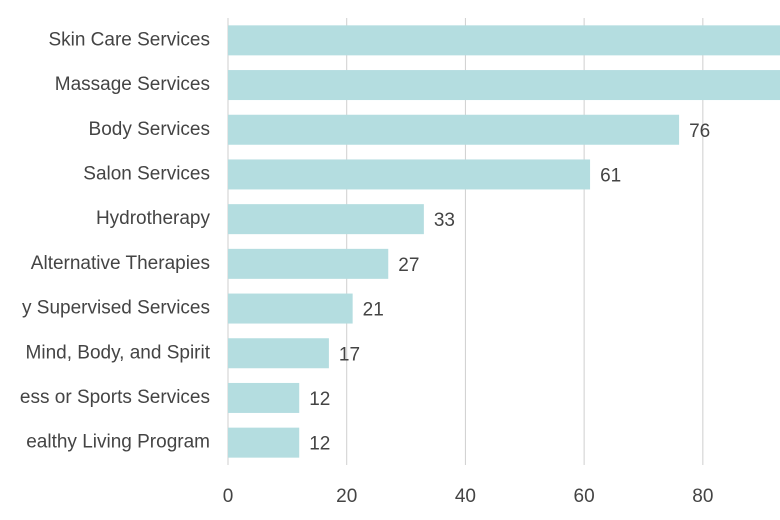 The width and height of the screenshot is (780, 520). What do you see at coordinates (132, 84) in the screenshot?
I see `y-tick-label: Massage Services` at bounding box center [132, 84].